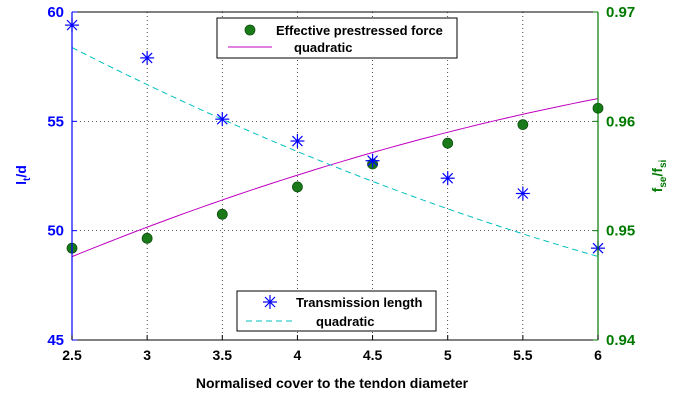 This screenshot has width=686, height=399. Describe the element at coordinates (620, 231) in the screenshot. I see `y-right-tick-label: 0.95` at that location.